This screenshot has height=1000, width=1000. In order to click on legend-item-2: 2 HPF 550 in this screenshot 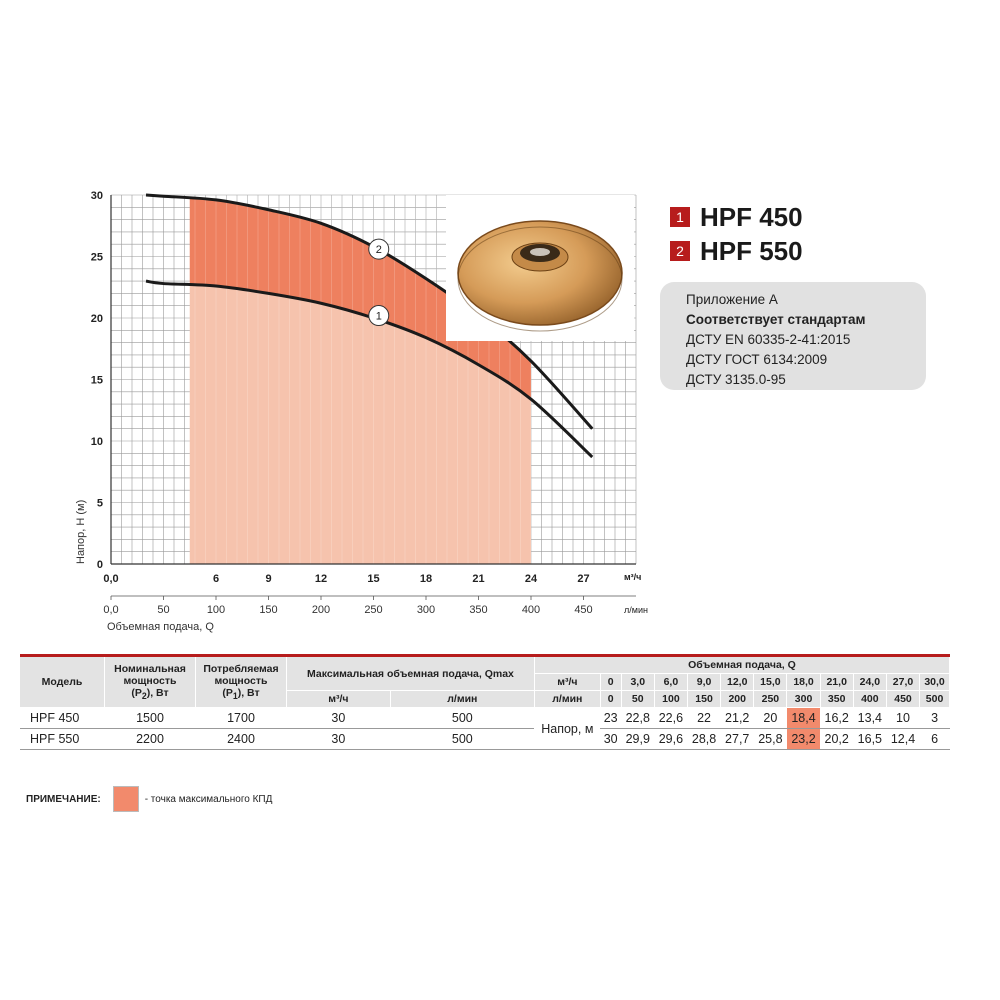, I will do `click(736, 251)`.